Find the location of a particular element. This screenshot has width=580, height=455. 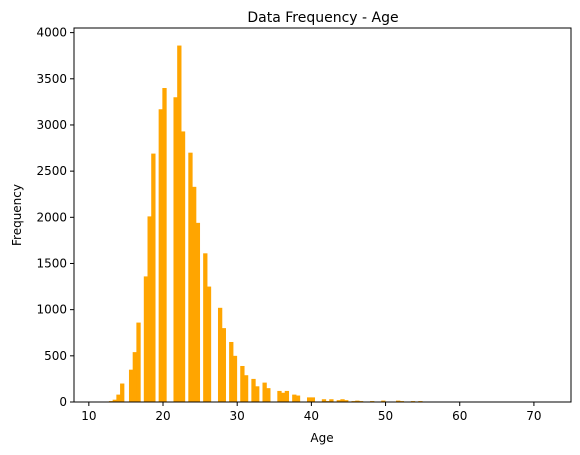

x-axis-ticks: 10 20 30 40 50 60 70 is located at coordinates (311, 412).